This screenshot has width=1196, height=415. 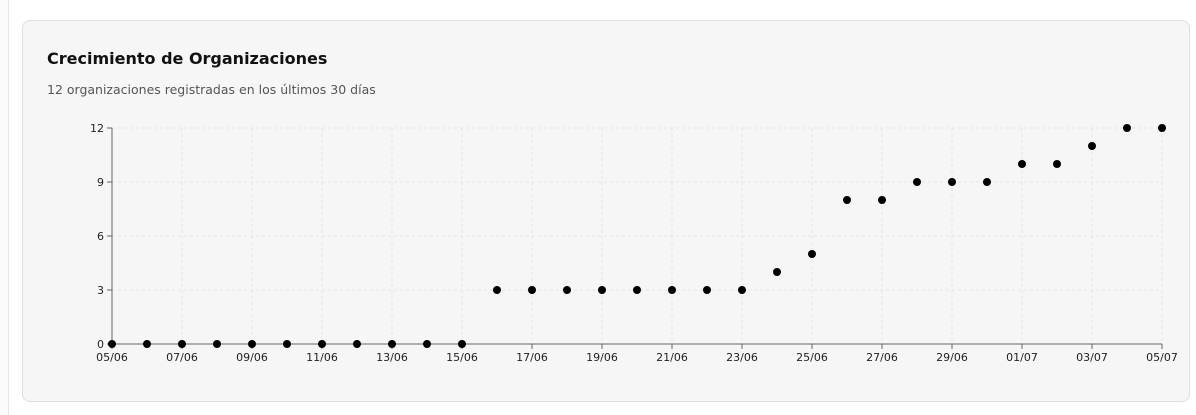 What do you see at coordinates (882, 357) in the screenshot?
I see `x-tick-label: 27/06` at bounding box center [882, 357].